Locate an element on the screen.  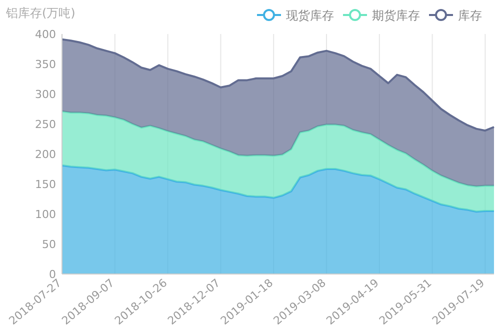
legend-label: 库存 is located at coordinates (470, 15).